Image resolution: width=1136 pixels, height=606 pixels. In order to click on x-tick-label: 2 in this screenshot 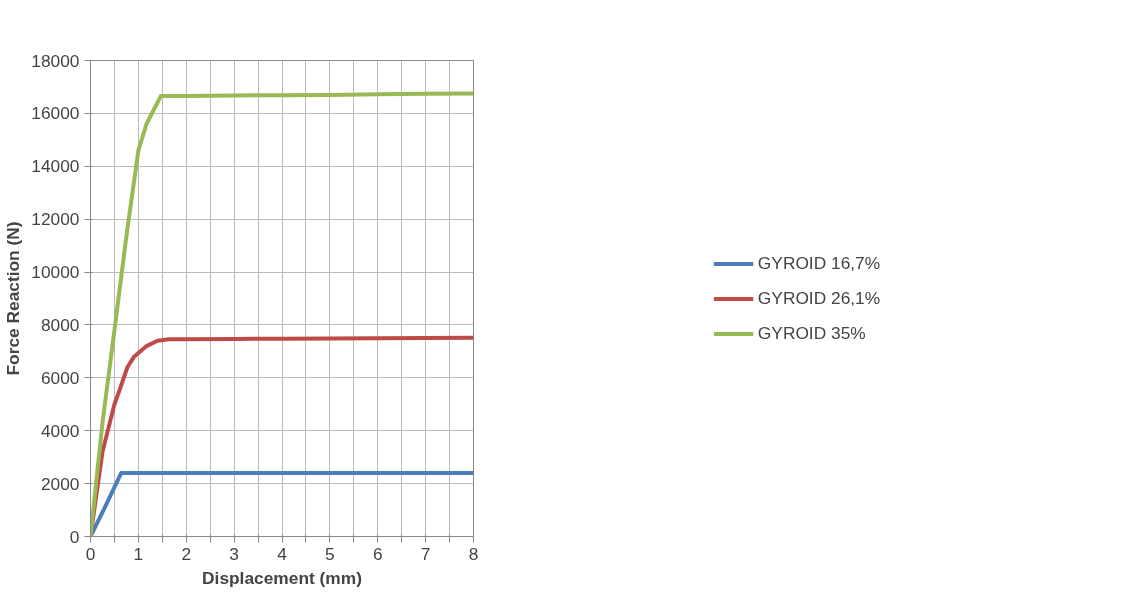, I will do `click(186, 553)`.